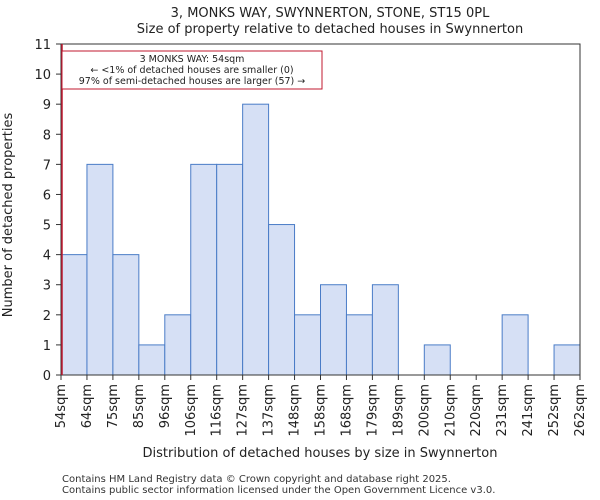  What do you see at coordinates (8, 215) in the screenshot?
I see `y-axis-label: Number of detached properties` at bounding box center [8, 215].